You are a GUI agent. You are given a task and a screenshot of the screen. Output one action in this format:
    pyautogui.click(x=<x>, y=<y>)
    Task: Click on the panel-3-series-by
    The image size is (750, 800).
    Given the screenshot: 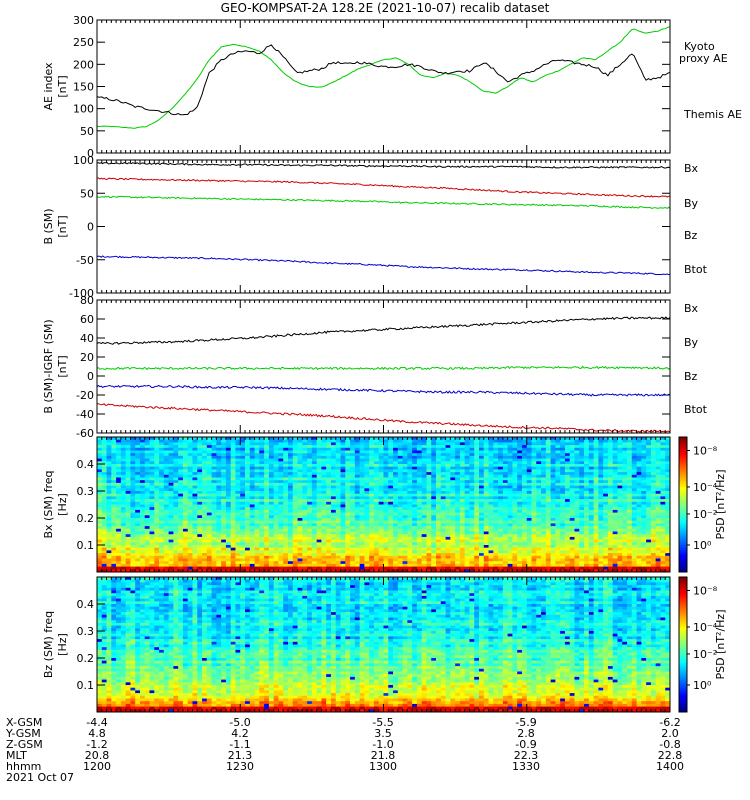 What is the action you would take?
    pyautogui.click(x=383, y=368)
    